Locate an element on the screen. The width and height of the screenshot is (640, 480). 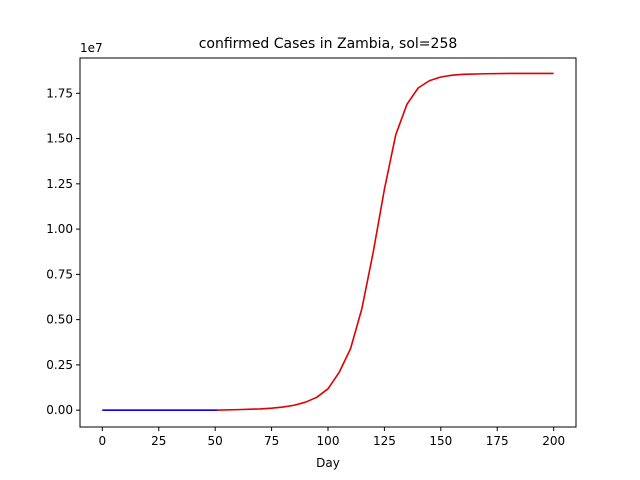
y-axis: 0.00 0.25 0.50 0.75 1.00 1.25 1.50 1.75 is located at coordinates (63, 251).